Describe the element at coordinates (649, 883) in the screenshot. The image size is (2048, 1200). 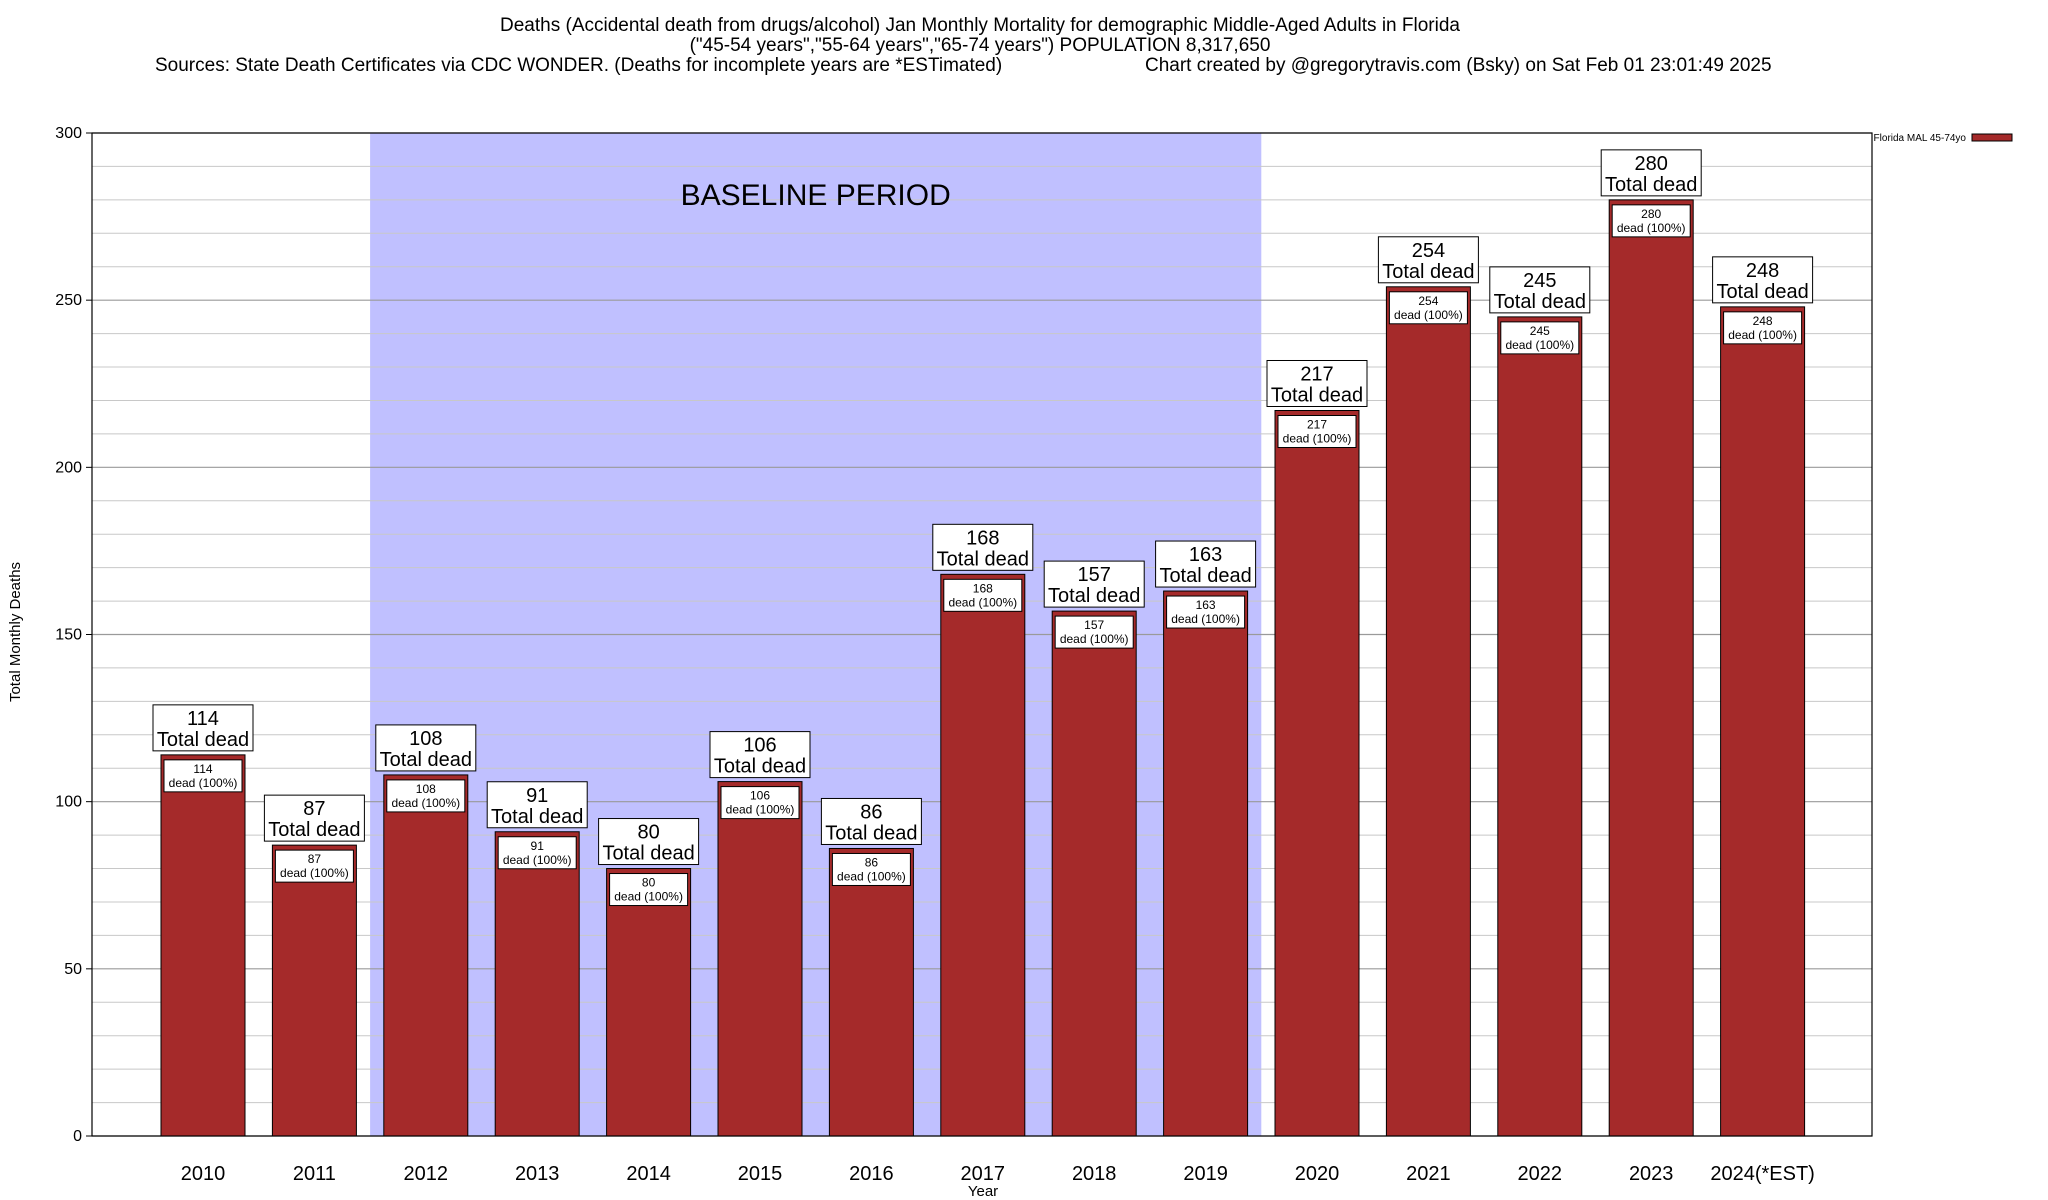
I see `bar-inner-value-label: 80` at that location.